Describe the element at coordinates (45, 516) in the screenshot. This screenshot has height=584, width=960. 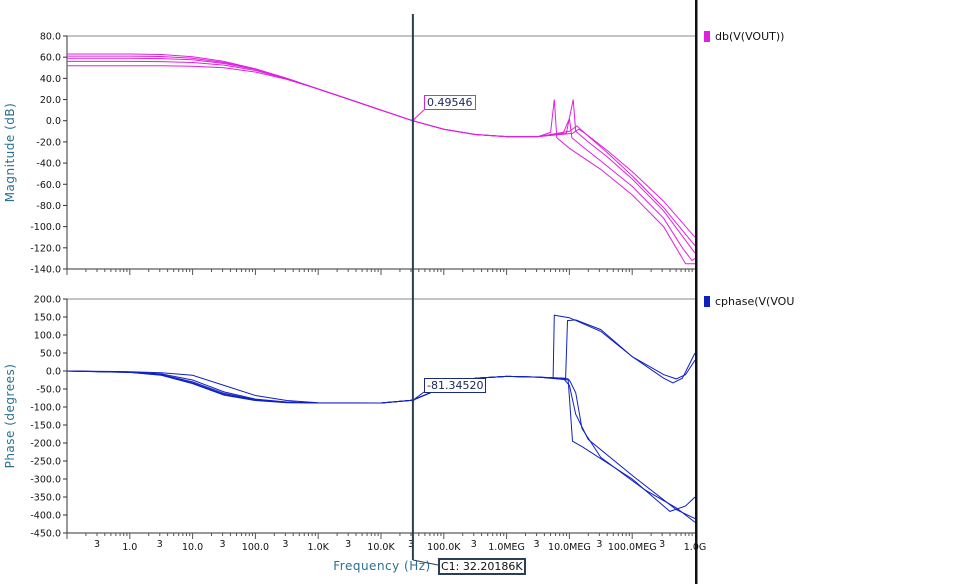
I see `y-tick-label: -400.0` at that location.